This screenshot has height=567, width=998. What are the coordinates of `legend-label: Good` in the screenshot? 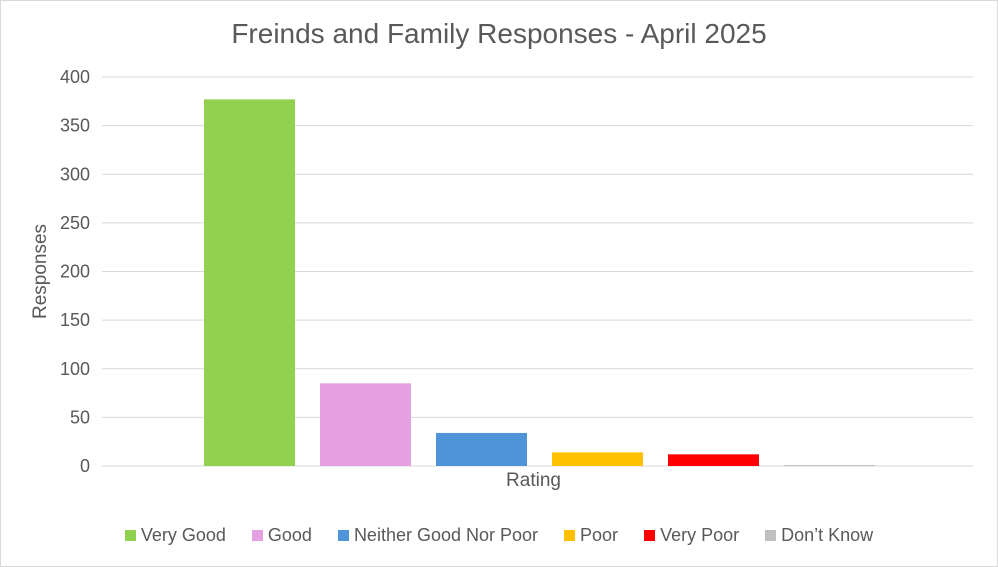 It's located at (289, 535).